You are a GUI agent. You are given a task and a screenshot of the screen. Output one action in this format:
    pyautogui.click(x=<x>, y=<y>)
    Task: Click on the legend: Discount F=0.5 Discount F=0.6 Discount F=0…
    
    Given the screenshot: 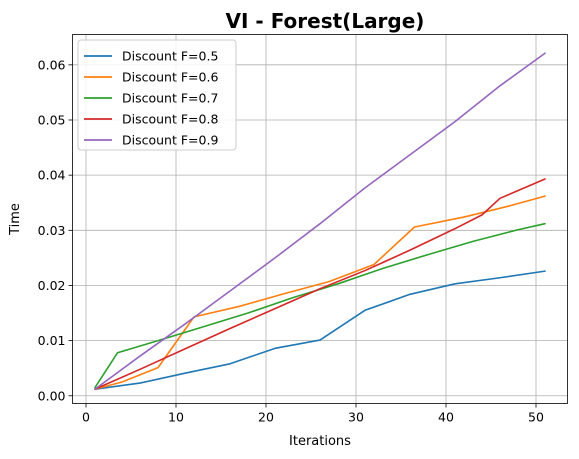 What is the action you would take?
    pyautogui.click(x=157, y=95)
    